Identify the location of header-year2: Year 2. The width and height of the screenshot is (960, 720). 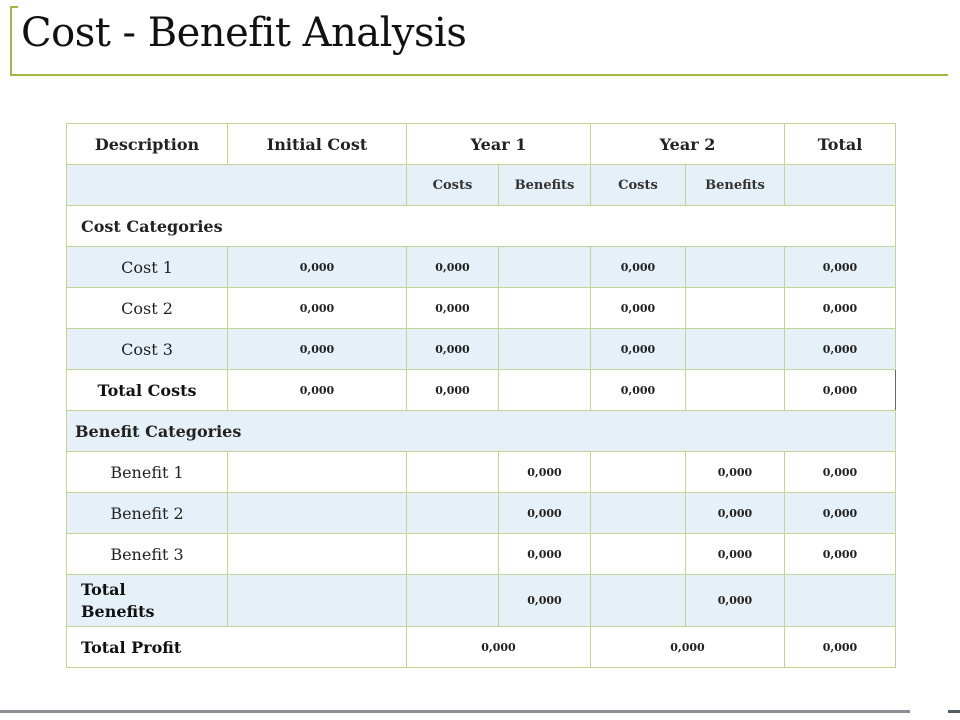
(687, 144).